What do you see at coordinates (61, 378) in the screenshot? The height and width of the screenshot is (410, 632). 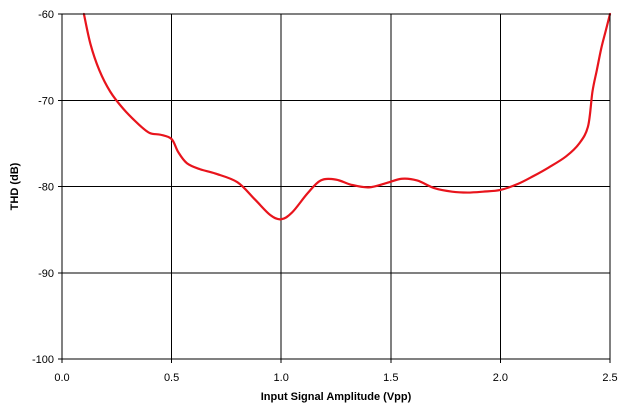 I see `x-tick-label: 0.0` at bounding box center [61, 378].